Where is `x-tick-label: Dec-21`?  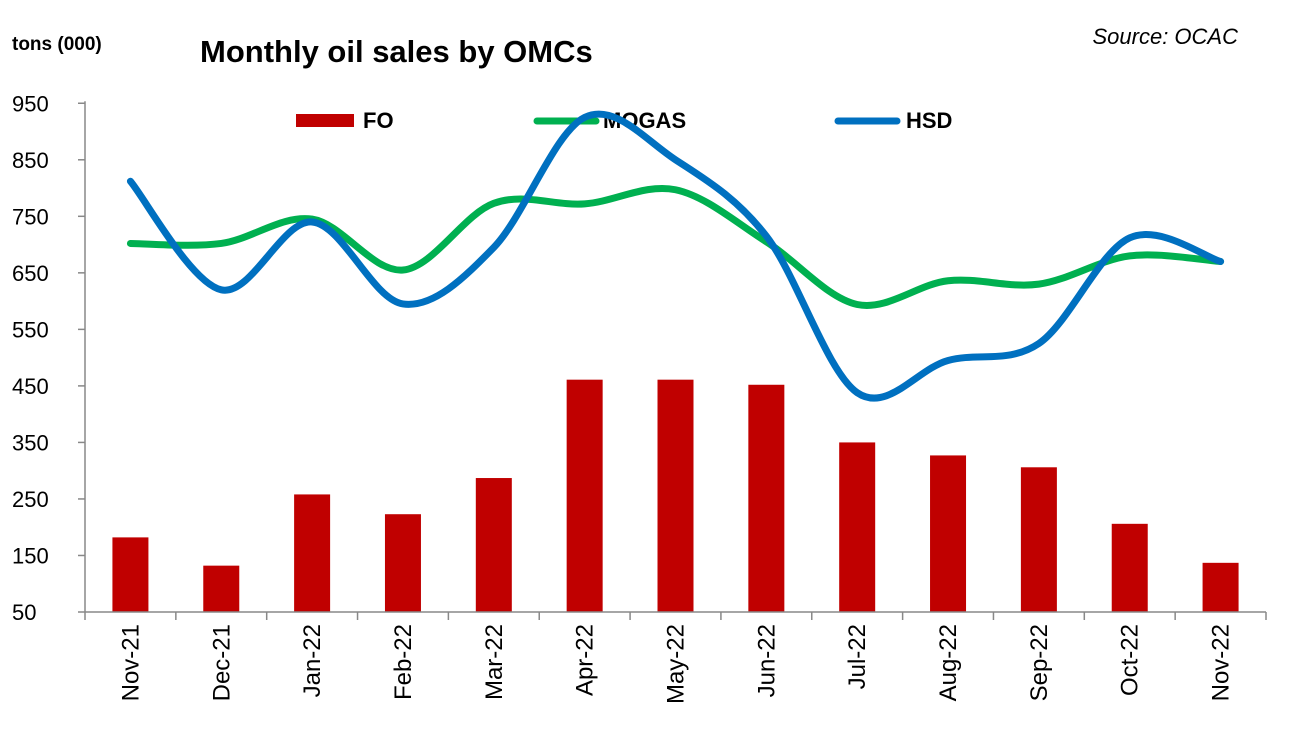
x-tick-label: Dec-21 is located at coordinates (221, 662).